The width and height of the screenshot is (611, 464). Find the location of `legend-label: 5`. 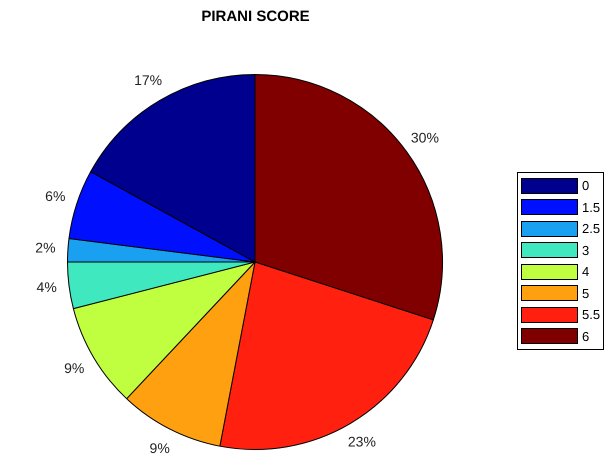

legend-label: 5 is located at coordinates (586, 293).